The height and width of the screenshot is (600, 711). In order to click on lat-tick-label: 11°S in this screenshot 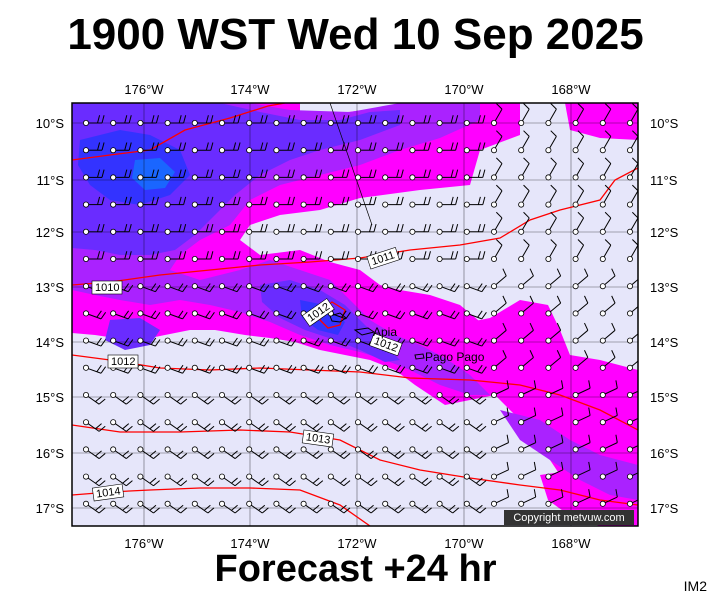, I will do `click(664, 180)`.